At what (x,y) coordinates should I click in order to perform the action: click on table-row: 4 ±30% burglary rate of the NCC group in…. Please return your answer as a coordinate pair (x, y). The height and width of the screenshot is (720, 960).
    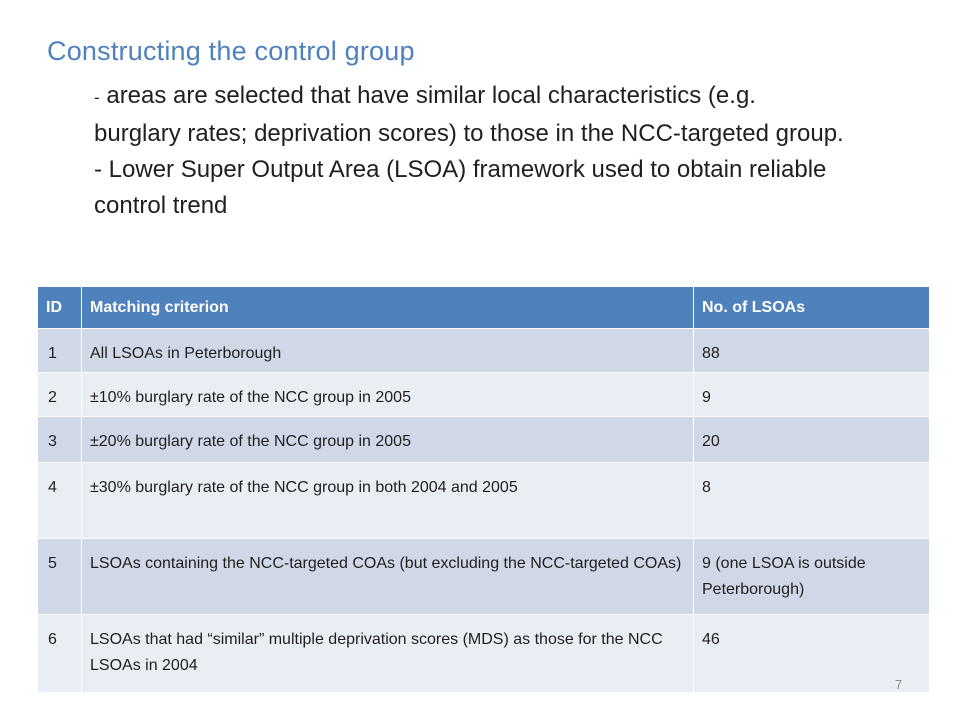
    Looking at the image, I should click on (483, 500).